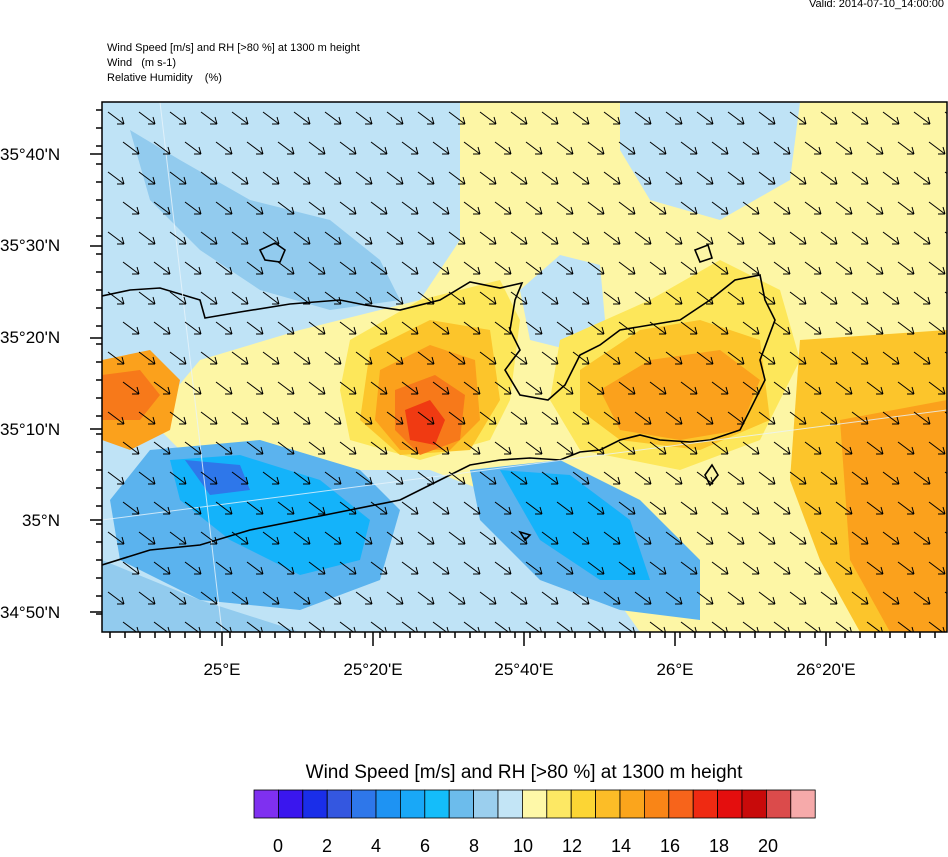 This screenshot has height=857, width=948. Describe the element at coordinates (474, 846) in the screenshot. I see `colorbar-label: 8` at that location.